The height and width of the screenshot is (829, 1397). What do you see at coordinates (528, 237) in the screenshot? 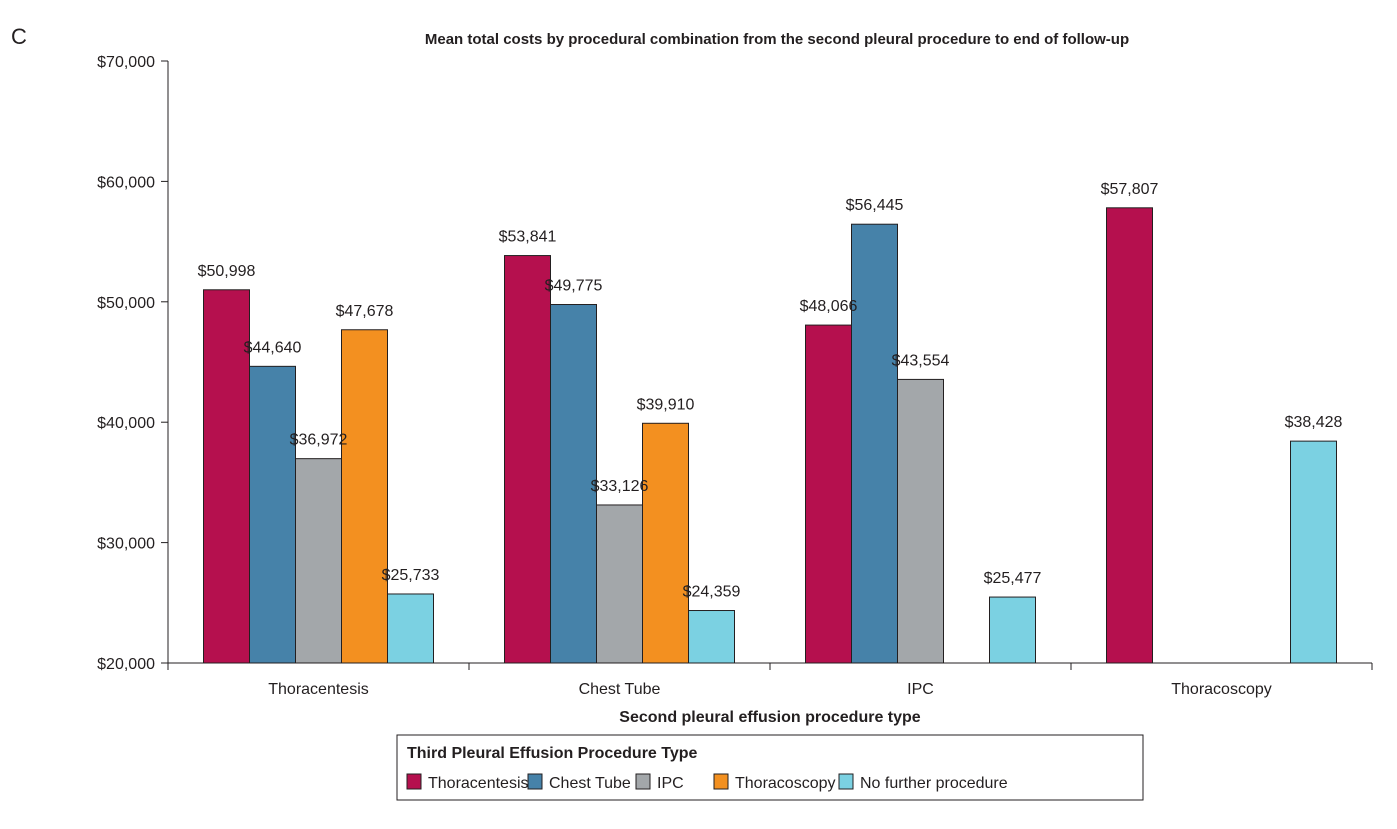
I see `data-label-chest-tube-thoracentesis: $53,841` at bounding box center [528, 237].